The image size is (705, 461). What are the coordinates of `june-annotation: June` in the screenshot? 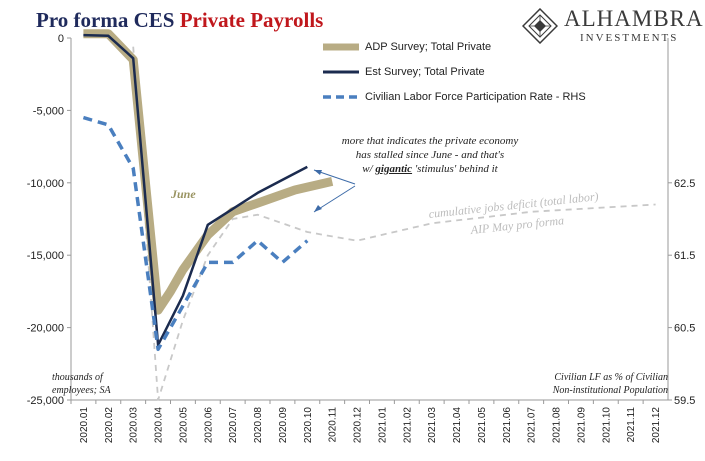 It's located at (183, 194).